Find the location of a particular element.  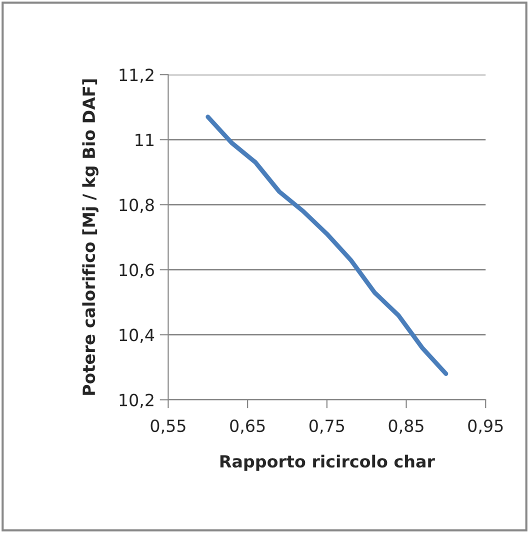

y-tick-label: 11,2 is located at coordinates (137, 75).